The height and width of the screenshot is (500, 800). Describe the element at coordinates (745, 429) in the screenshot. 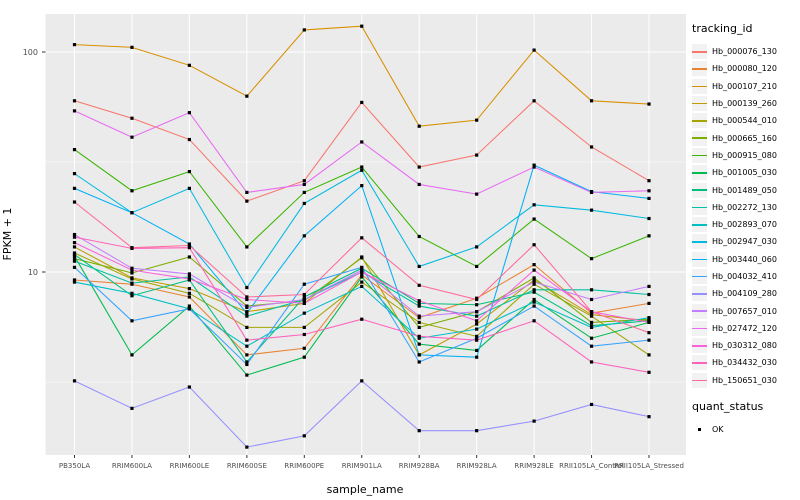

I see `legend-item-quant: OK` at that location.